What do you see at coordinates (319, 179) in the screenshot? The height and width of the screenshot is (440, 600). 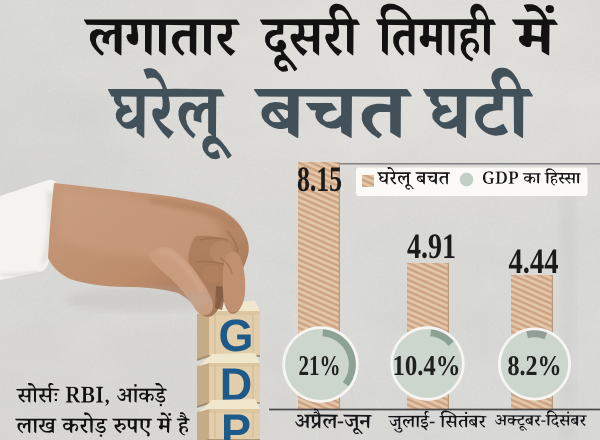 I see `svg-text: 8.15` at bounding box center [319, 179].